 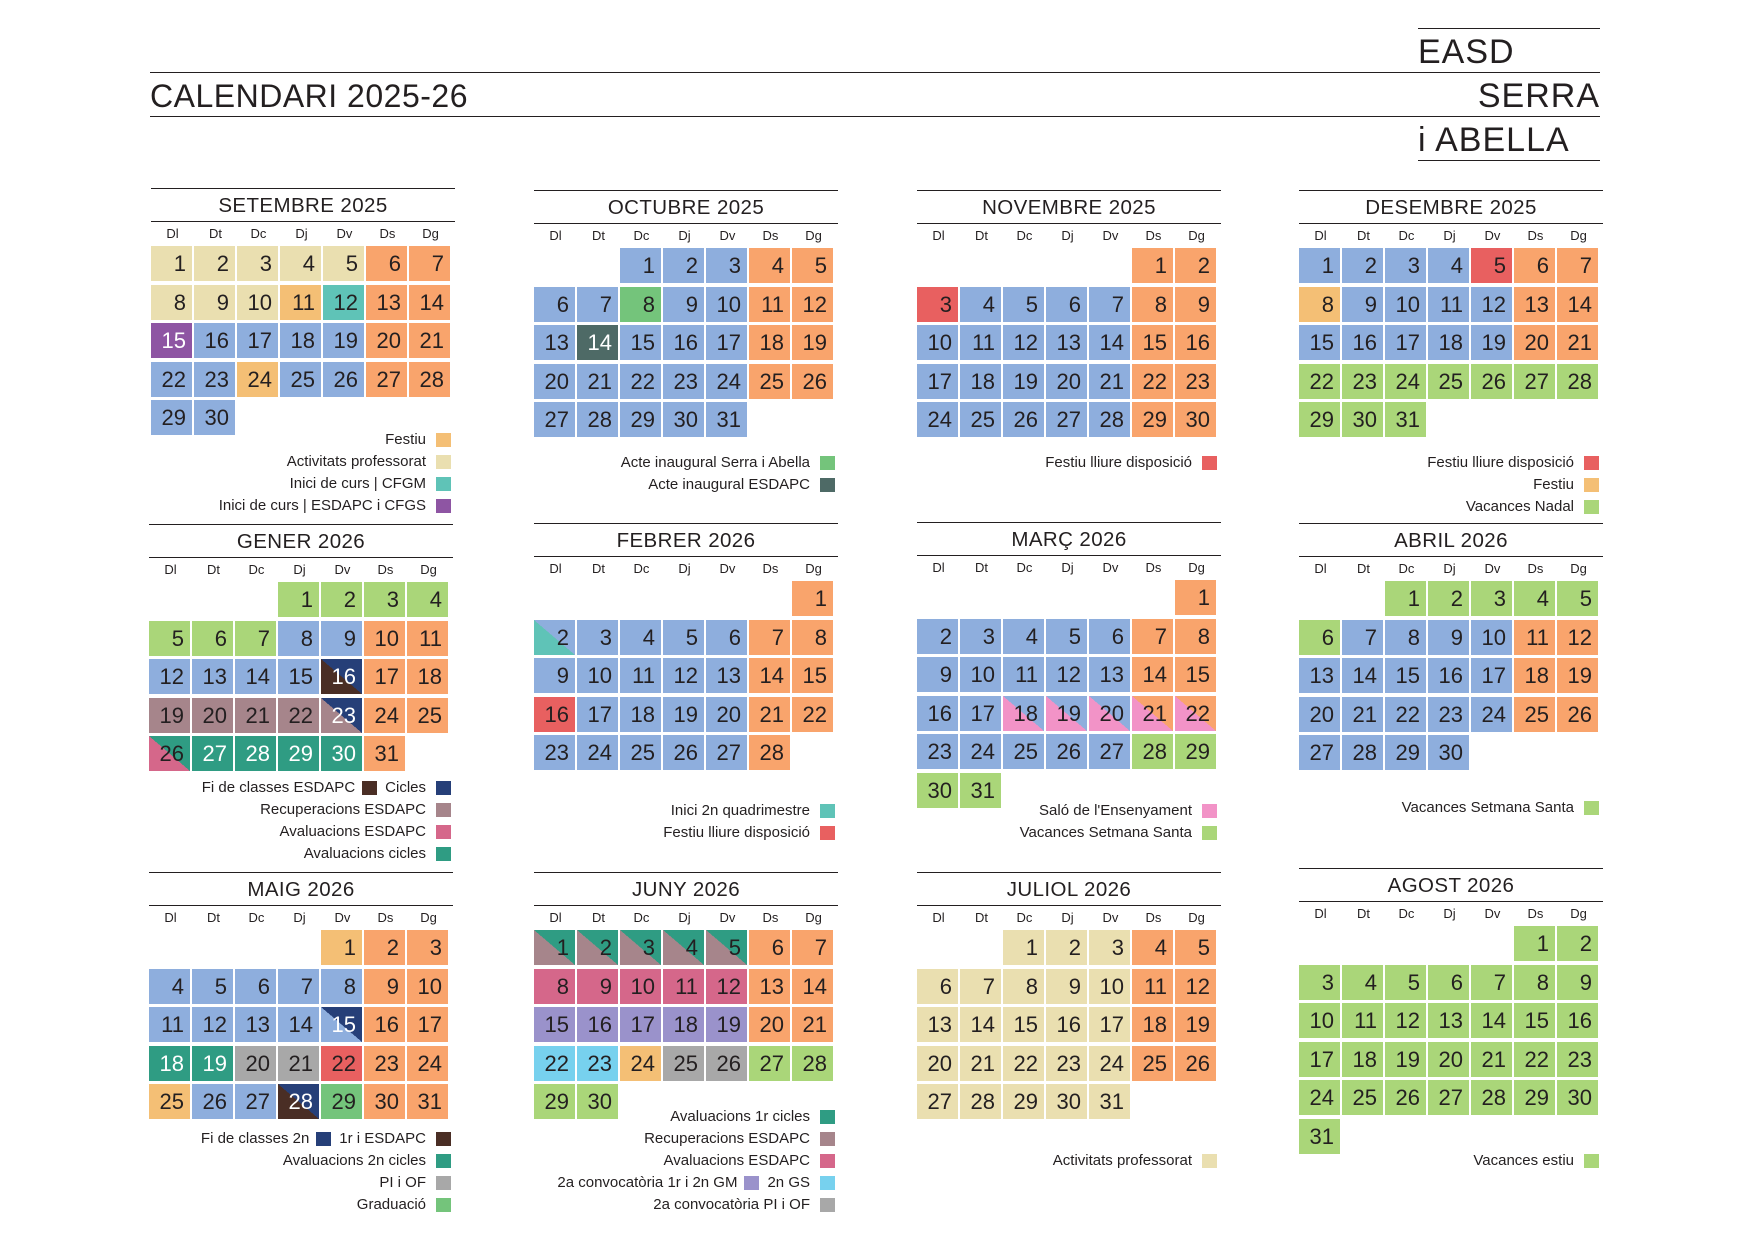 What do you see at coordinates (212, 753) in the screenshot?
I see `day-cell: 27` at bounding box center [212, 753].